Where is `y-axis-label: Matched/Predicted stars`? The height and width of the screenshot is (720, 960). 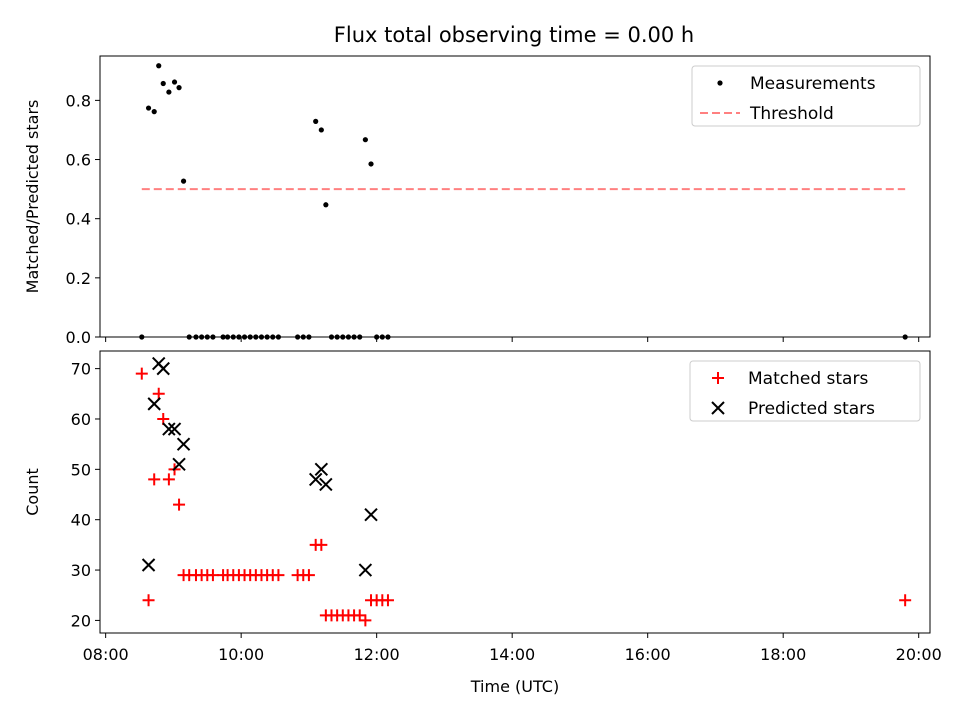
y-axis-label: Matched/Predicted stars is located at coordinates (32, 197).